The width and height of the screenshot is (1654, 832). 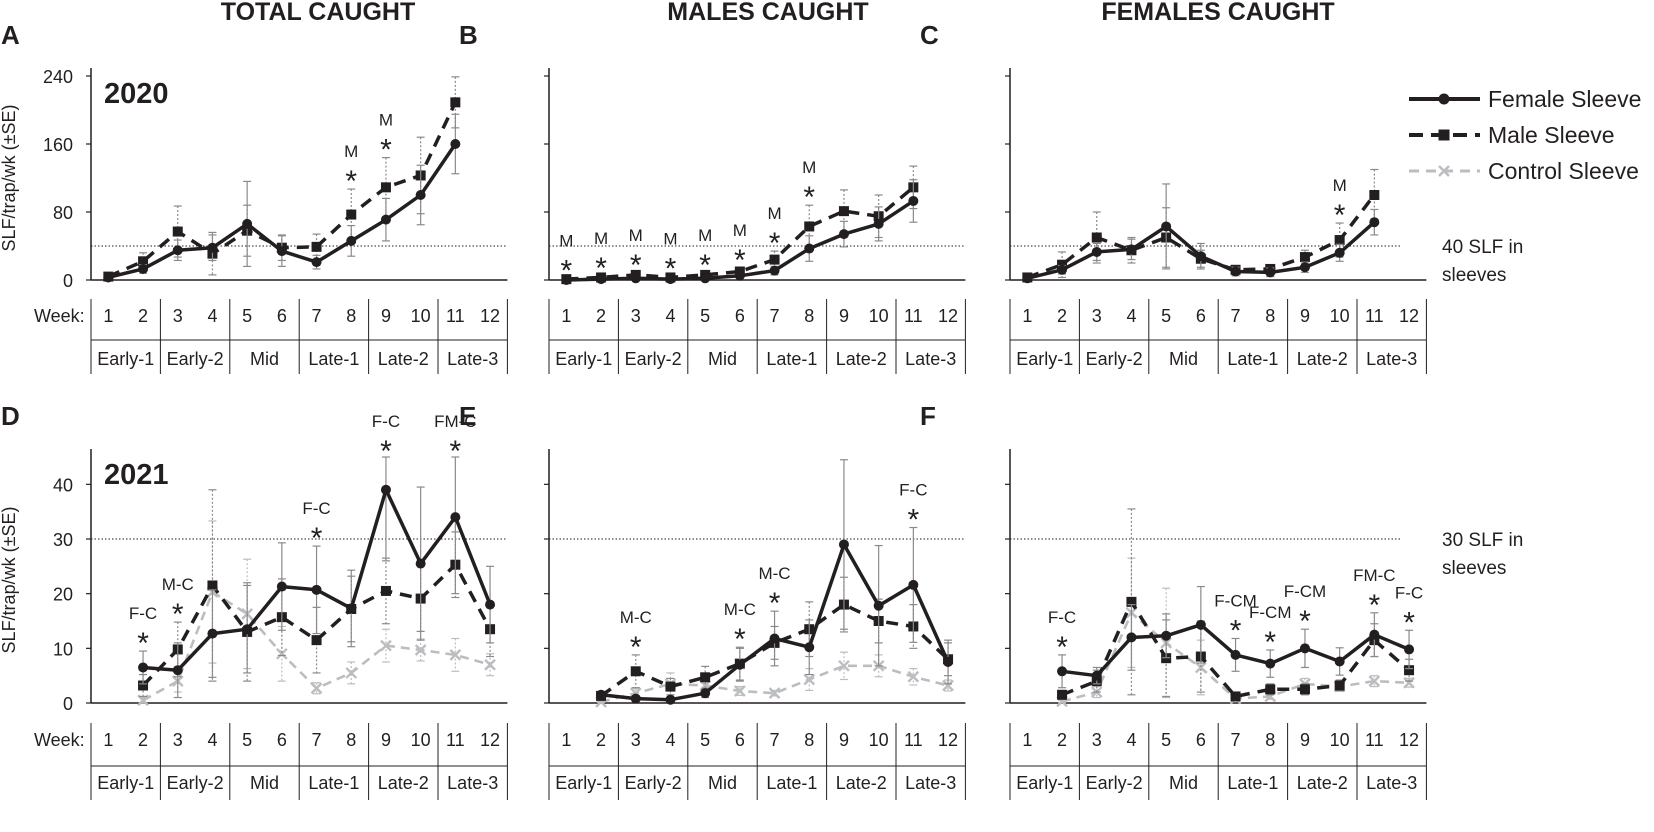 I want to click on threshold-label: 40 SLF in, so click(x=1482, y=247).